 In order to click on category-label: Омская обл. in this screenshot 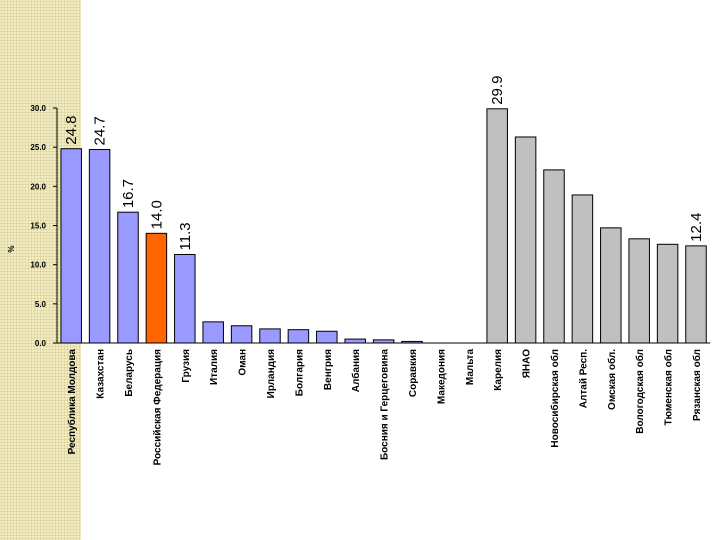, I will do `click(612, 379)`.